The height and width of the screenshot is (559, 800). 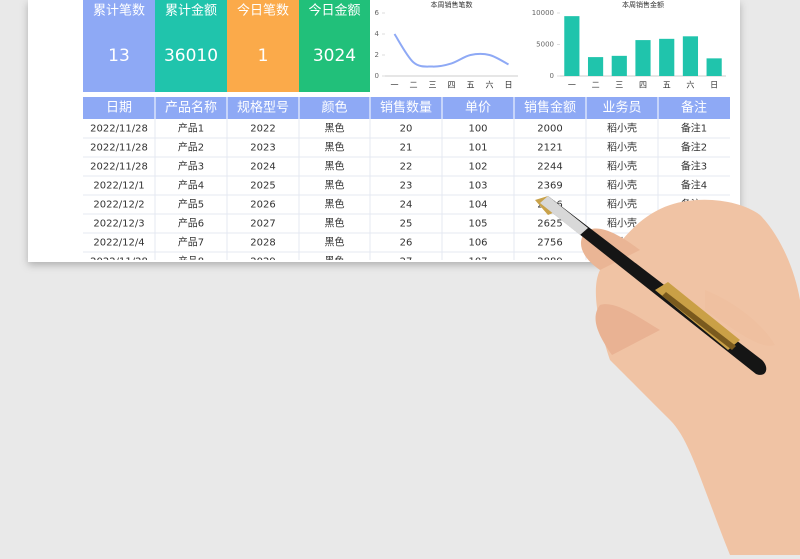 I want to click on table-cell: 备注4, so click(x=694, y=185).